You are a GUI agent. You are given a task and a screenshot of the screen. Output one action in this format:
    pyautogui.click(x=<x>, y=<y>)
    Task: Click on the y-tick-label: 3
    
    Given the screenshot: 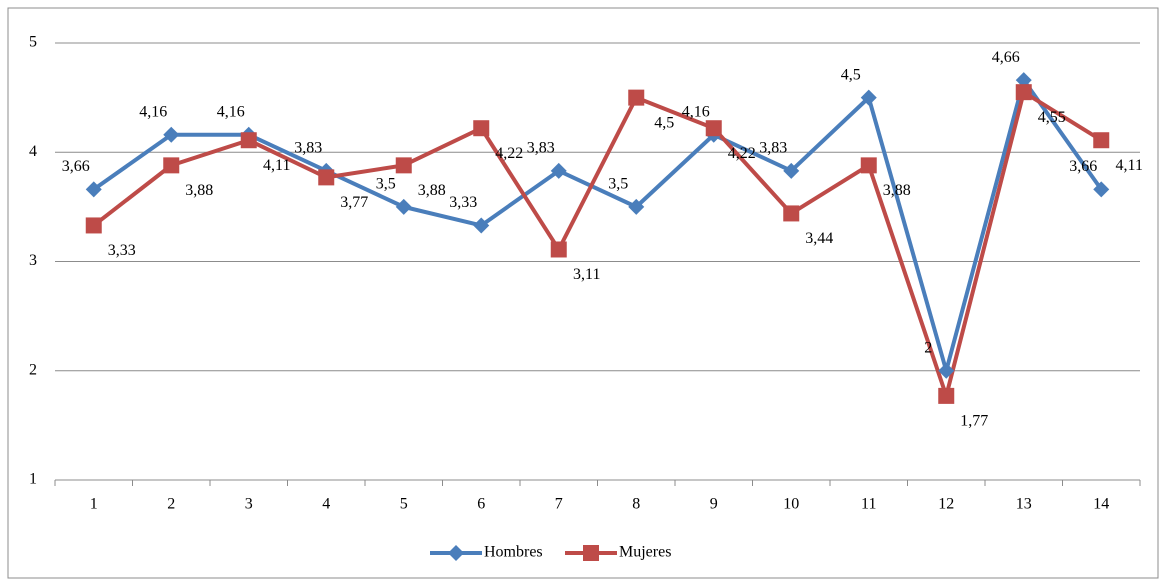 What is the action you would take?
    pyautogui.click(x=33, y=260)
    